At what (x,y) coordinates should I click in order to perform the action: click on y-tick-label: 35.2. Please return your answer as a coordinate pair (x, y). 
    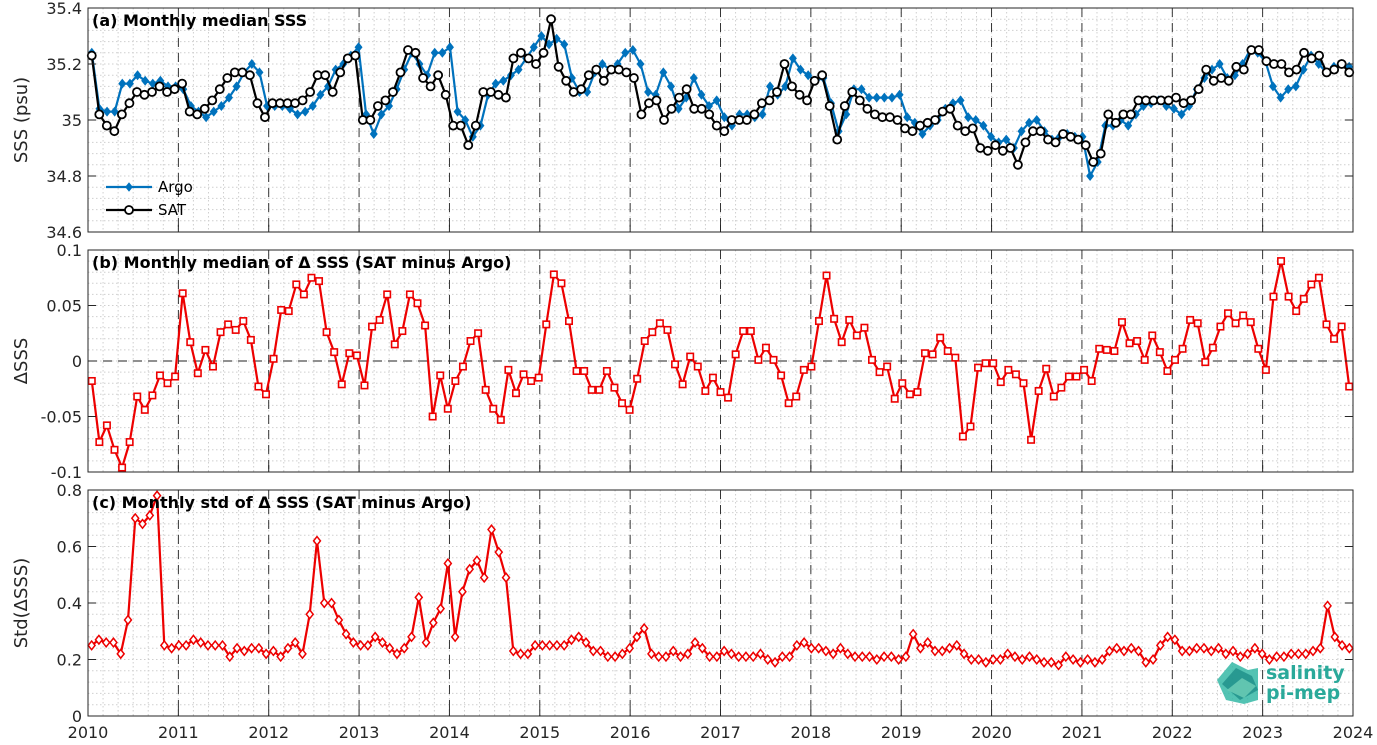
    Looking at the image, I should click on (64, 64).